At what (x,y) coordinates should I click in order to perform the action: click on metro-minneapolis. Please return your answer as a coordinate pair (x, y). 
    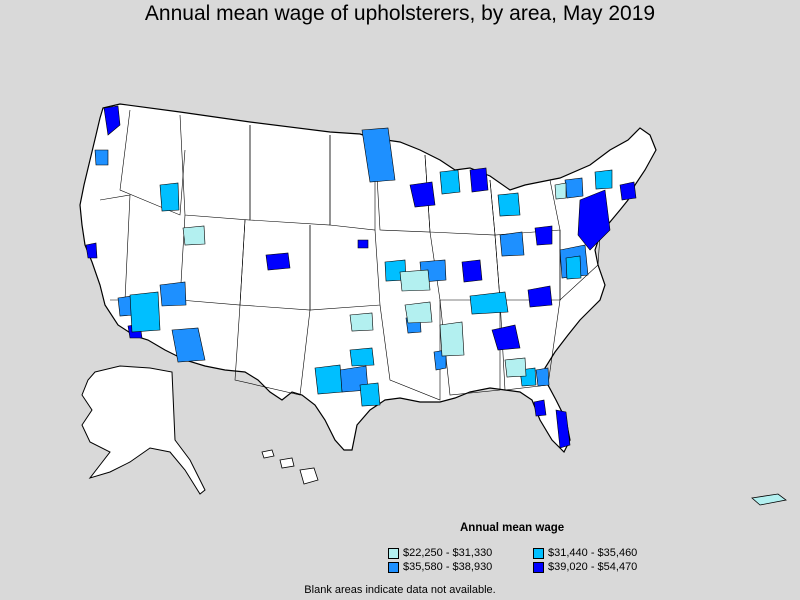
    Looking at the image, I should click on (422, 194).